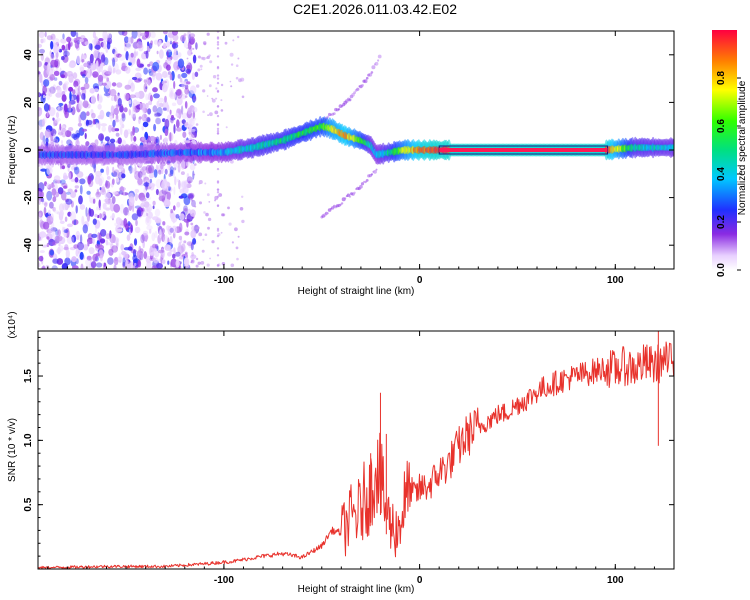  Describe the element at coordinates (724, 150) in the screenshot. I see `colorbar-gradient` at that location.